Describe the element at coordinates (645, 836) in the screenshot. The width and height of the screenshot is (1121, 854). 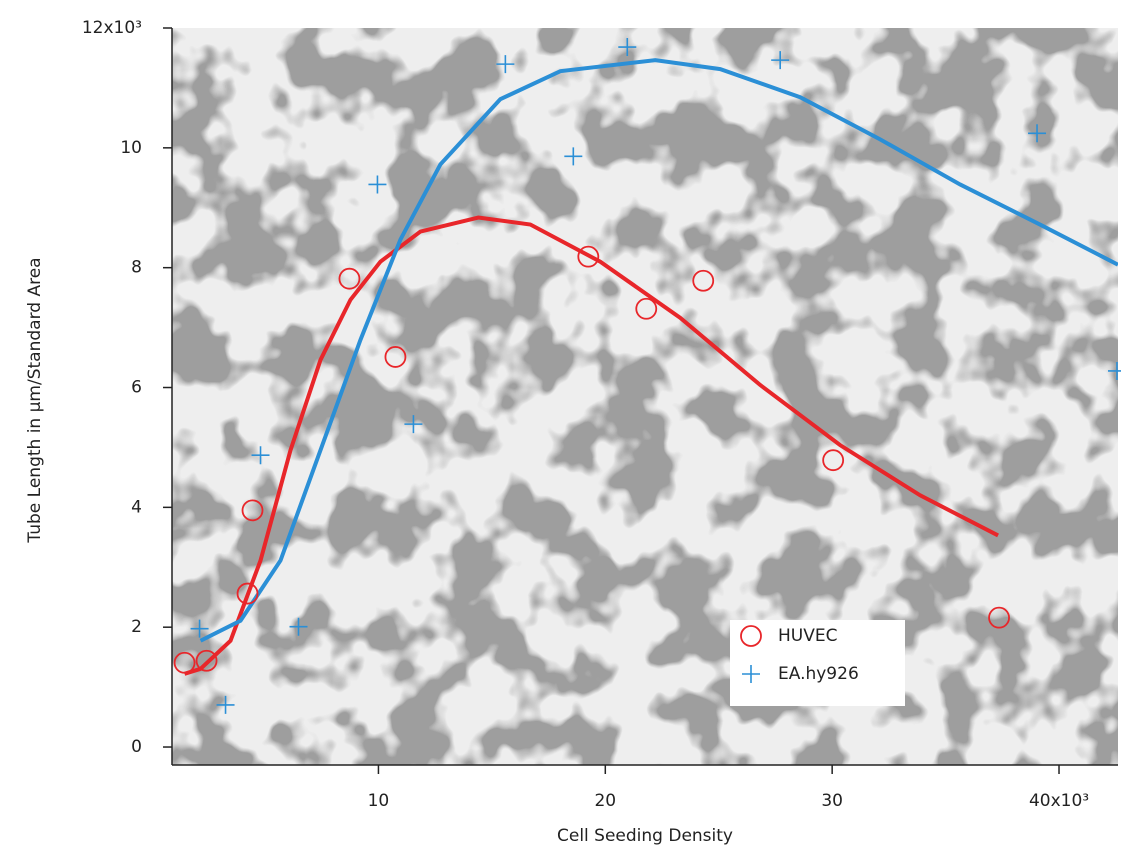
I see `x-axis-title: Cell Seeding Density` at that location.